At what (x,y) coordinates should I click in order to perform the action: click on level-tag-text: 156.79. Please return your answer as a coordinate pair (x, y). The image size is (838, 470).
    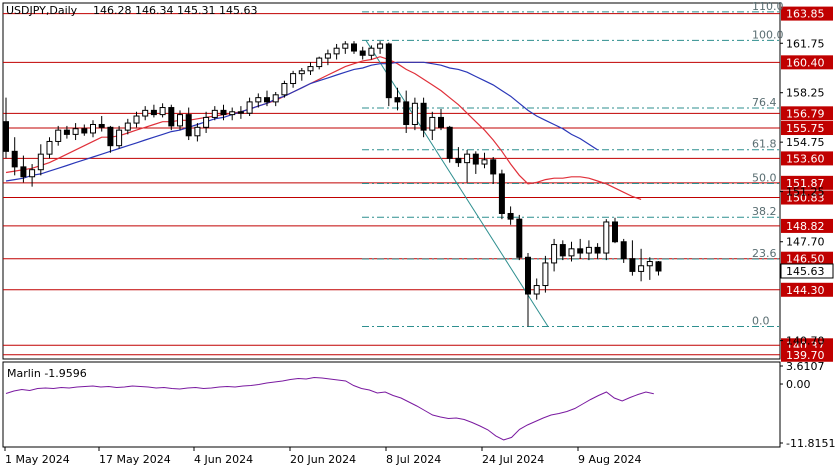
    Looking at the image, I should click on (805, 113).